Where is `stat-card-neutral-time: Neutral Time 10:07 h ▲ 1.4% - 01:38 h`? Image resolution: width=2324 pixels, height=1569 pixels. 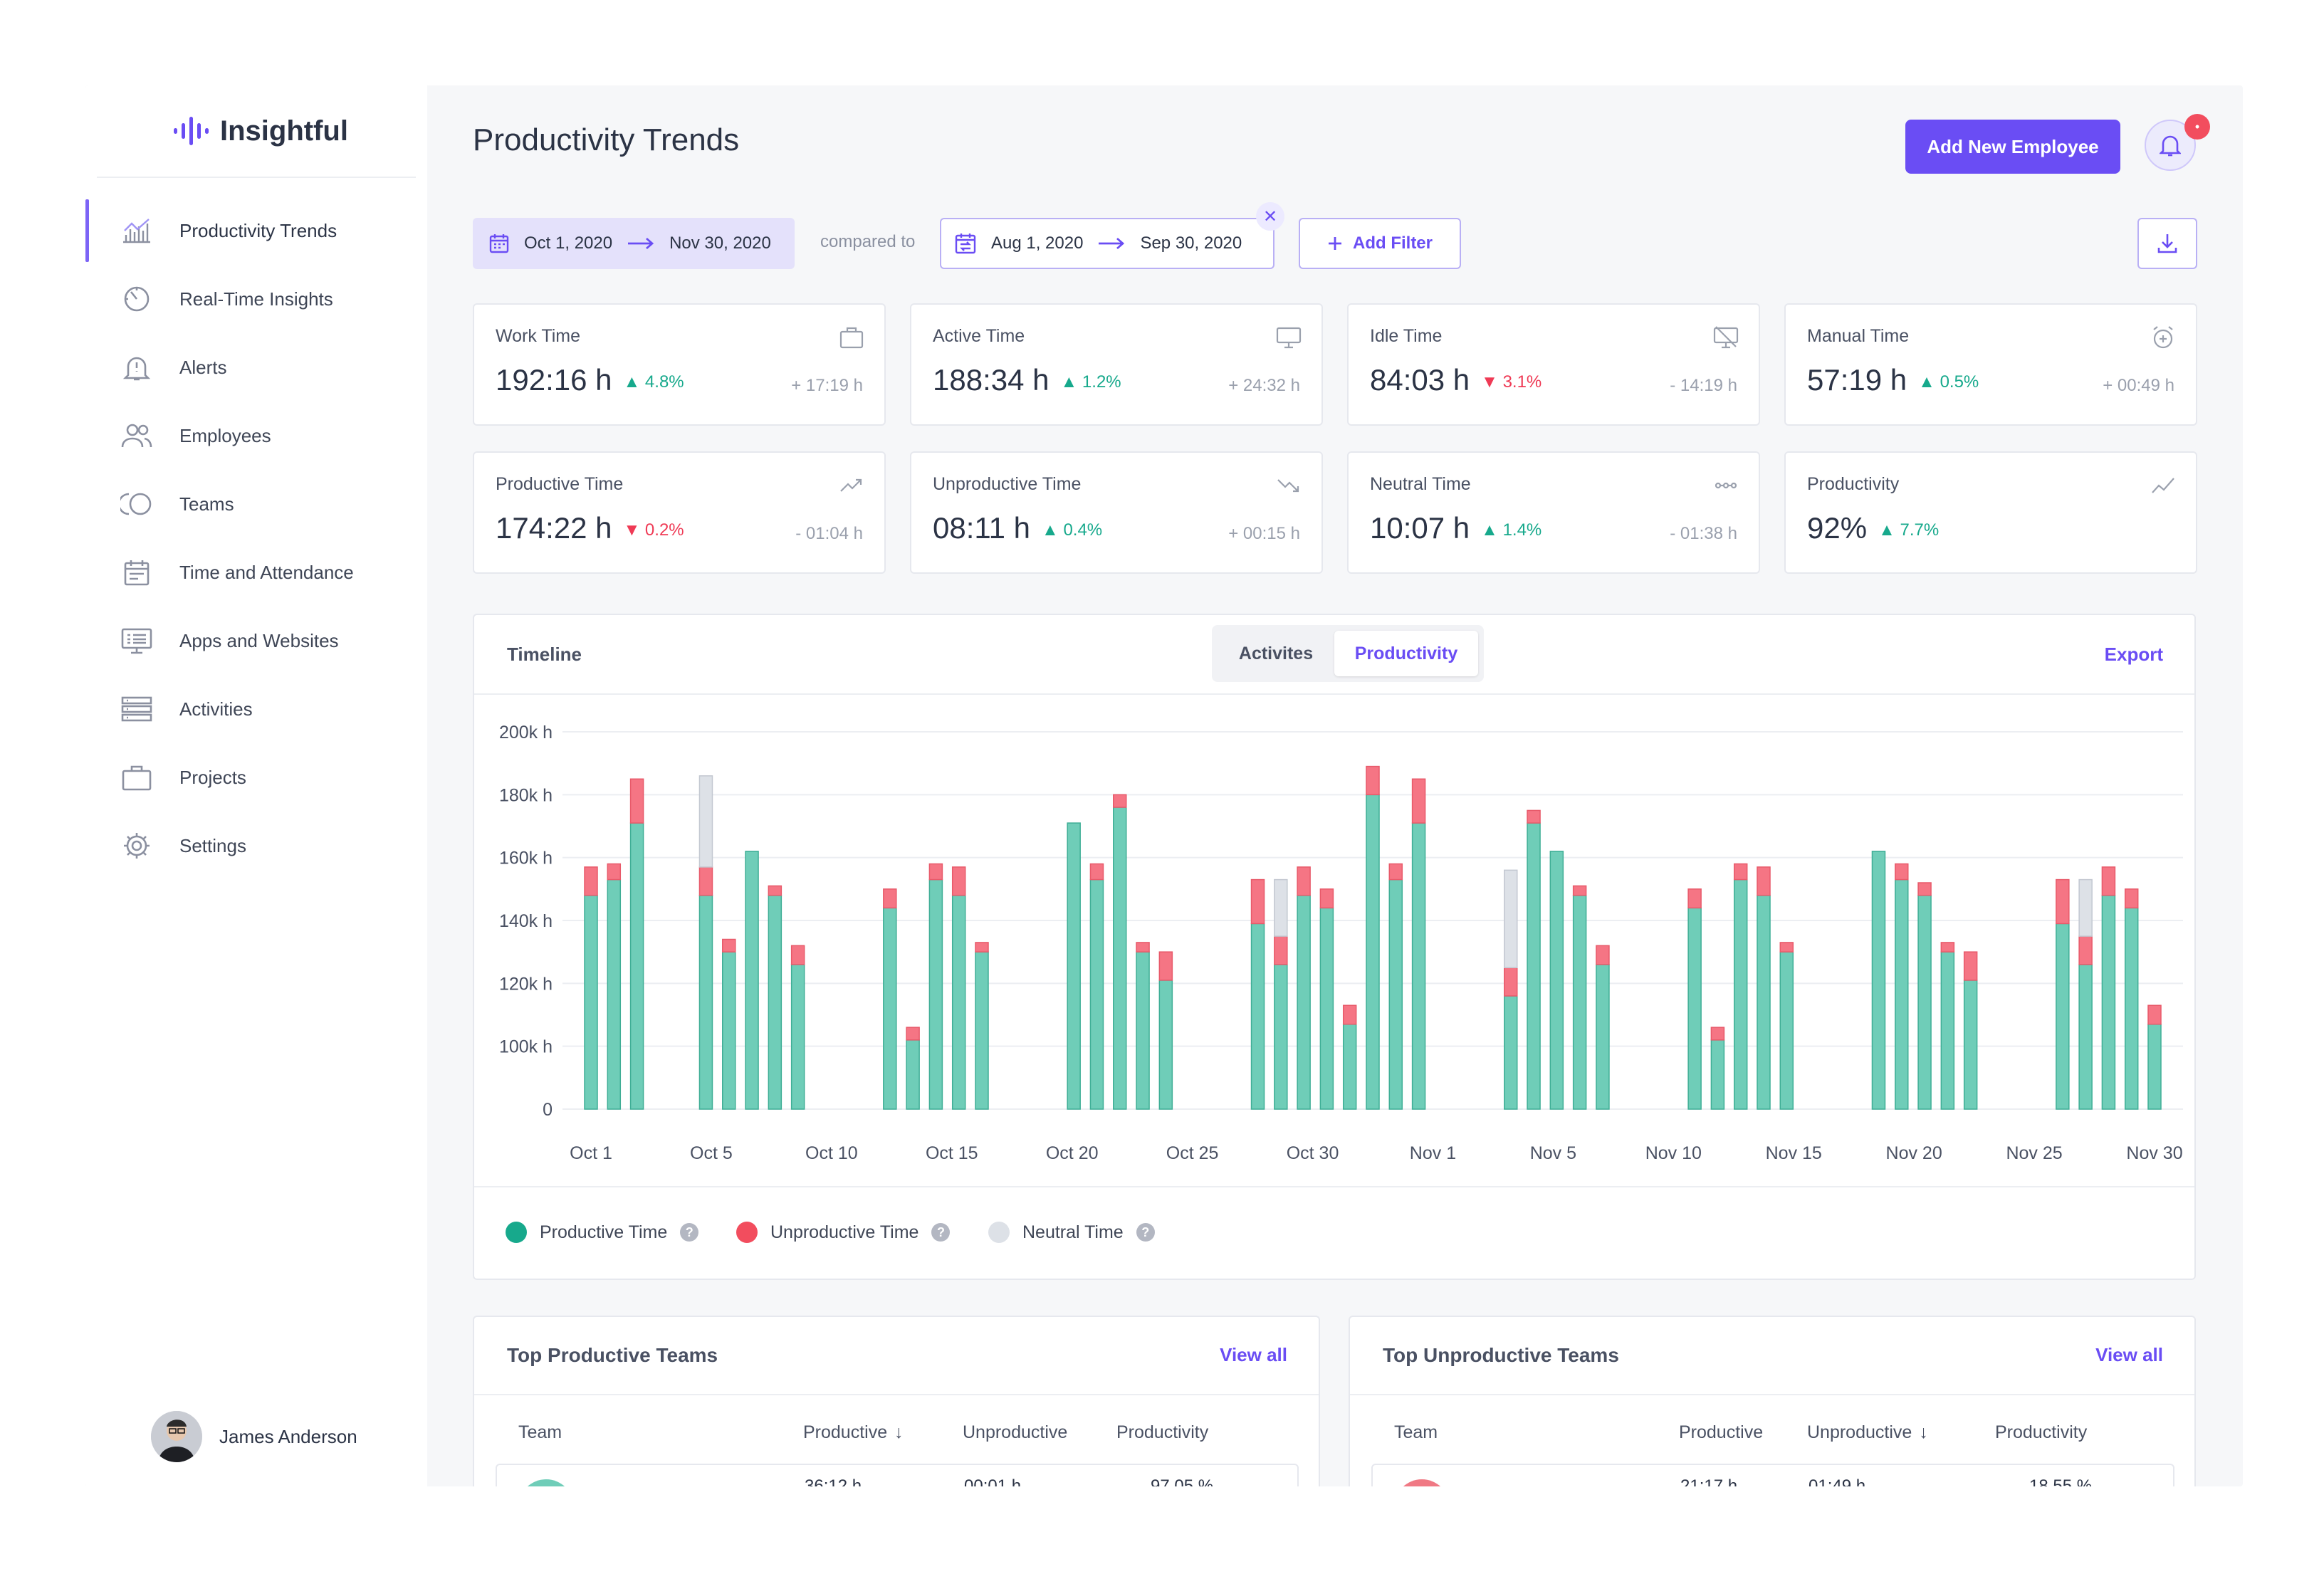
stat-card-neutral-time: Neutral Time 10:07 h ▲ 1.4% - 01:38 h is located at coordinates (1553, 512).